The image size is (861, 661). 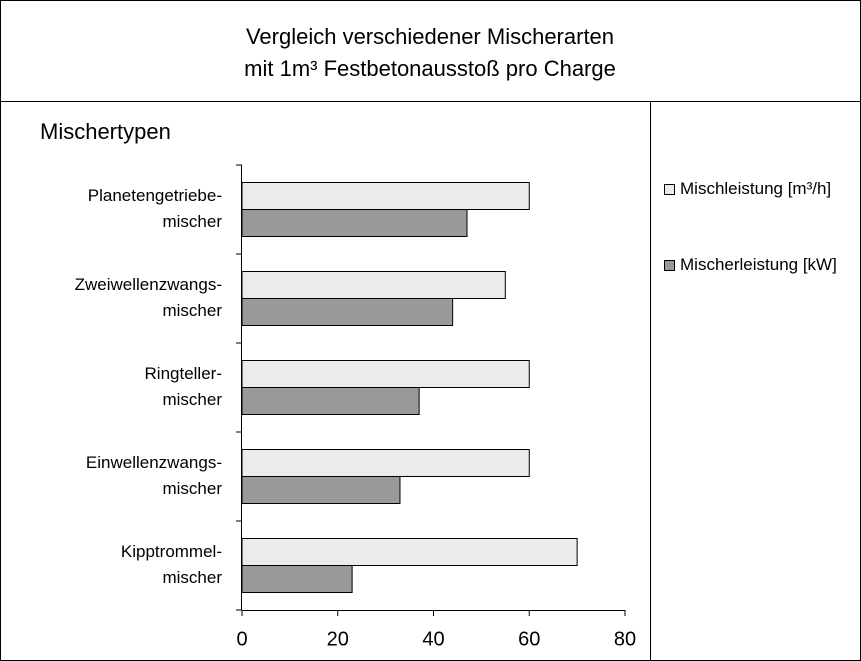 What do you see at coordinates (338, 639) in the screenshot?
I see `x-tick-label: 20` at bounding box center [338, 639].